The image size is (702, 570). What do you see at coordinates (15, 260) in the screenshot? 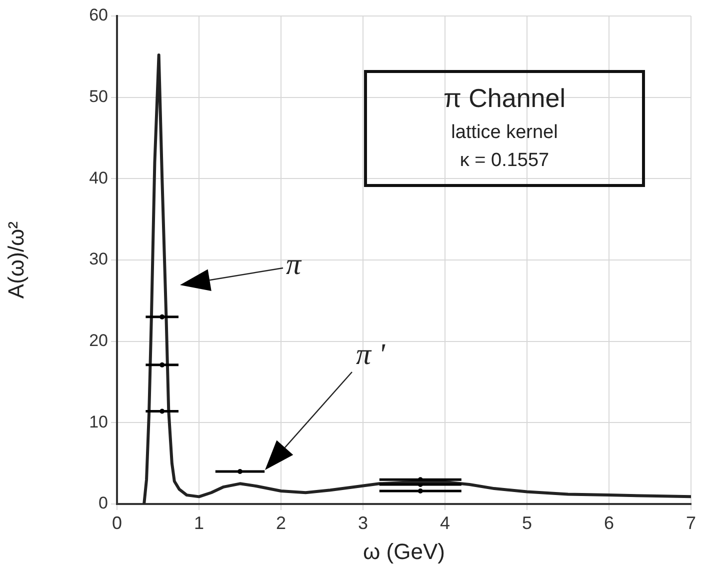
I see `y-axis-title: A(ω)/ω²` at bounding box center [15, 260].